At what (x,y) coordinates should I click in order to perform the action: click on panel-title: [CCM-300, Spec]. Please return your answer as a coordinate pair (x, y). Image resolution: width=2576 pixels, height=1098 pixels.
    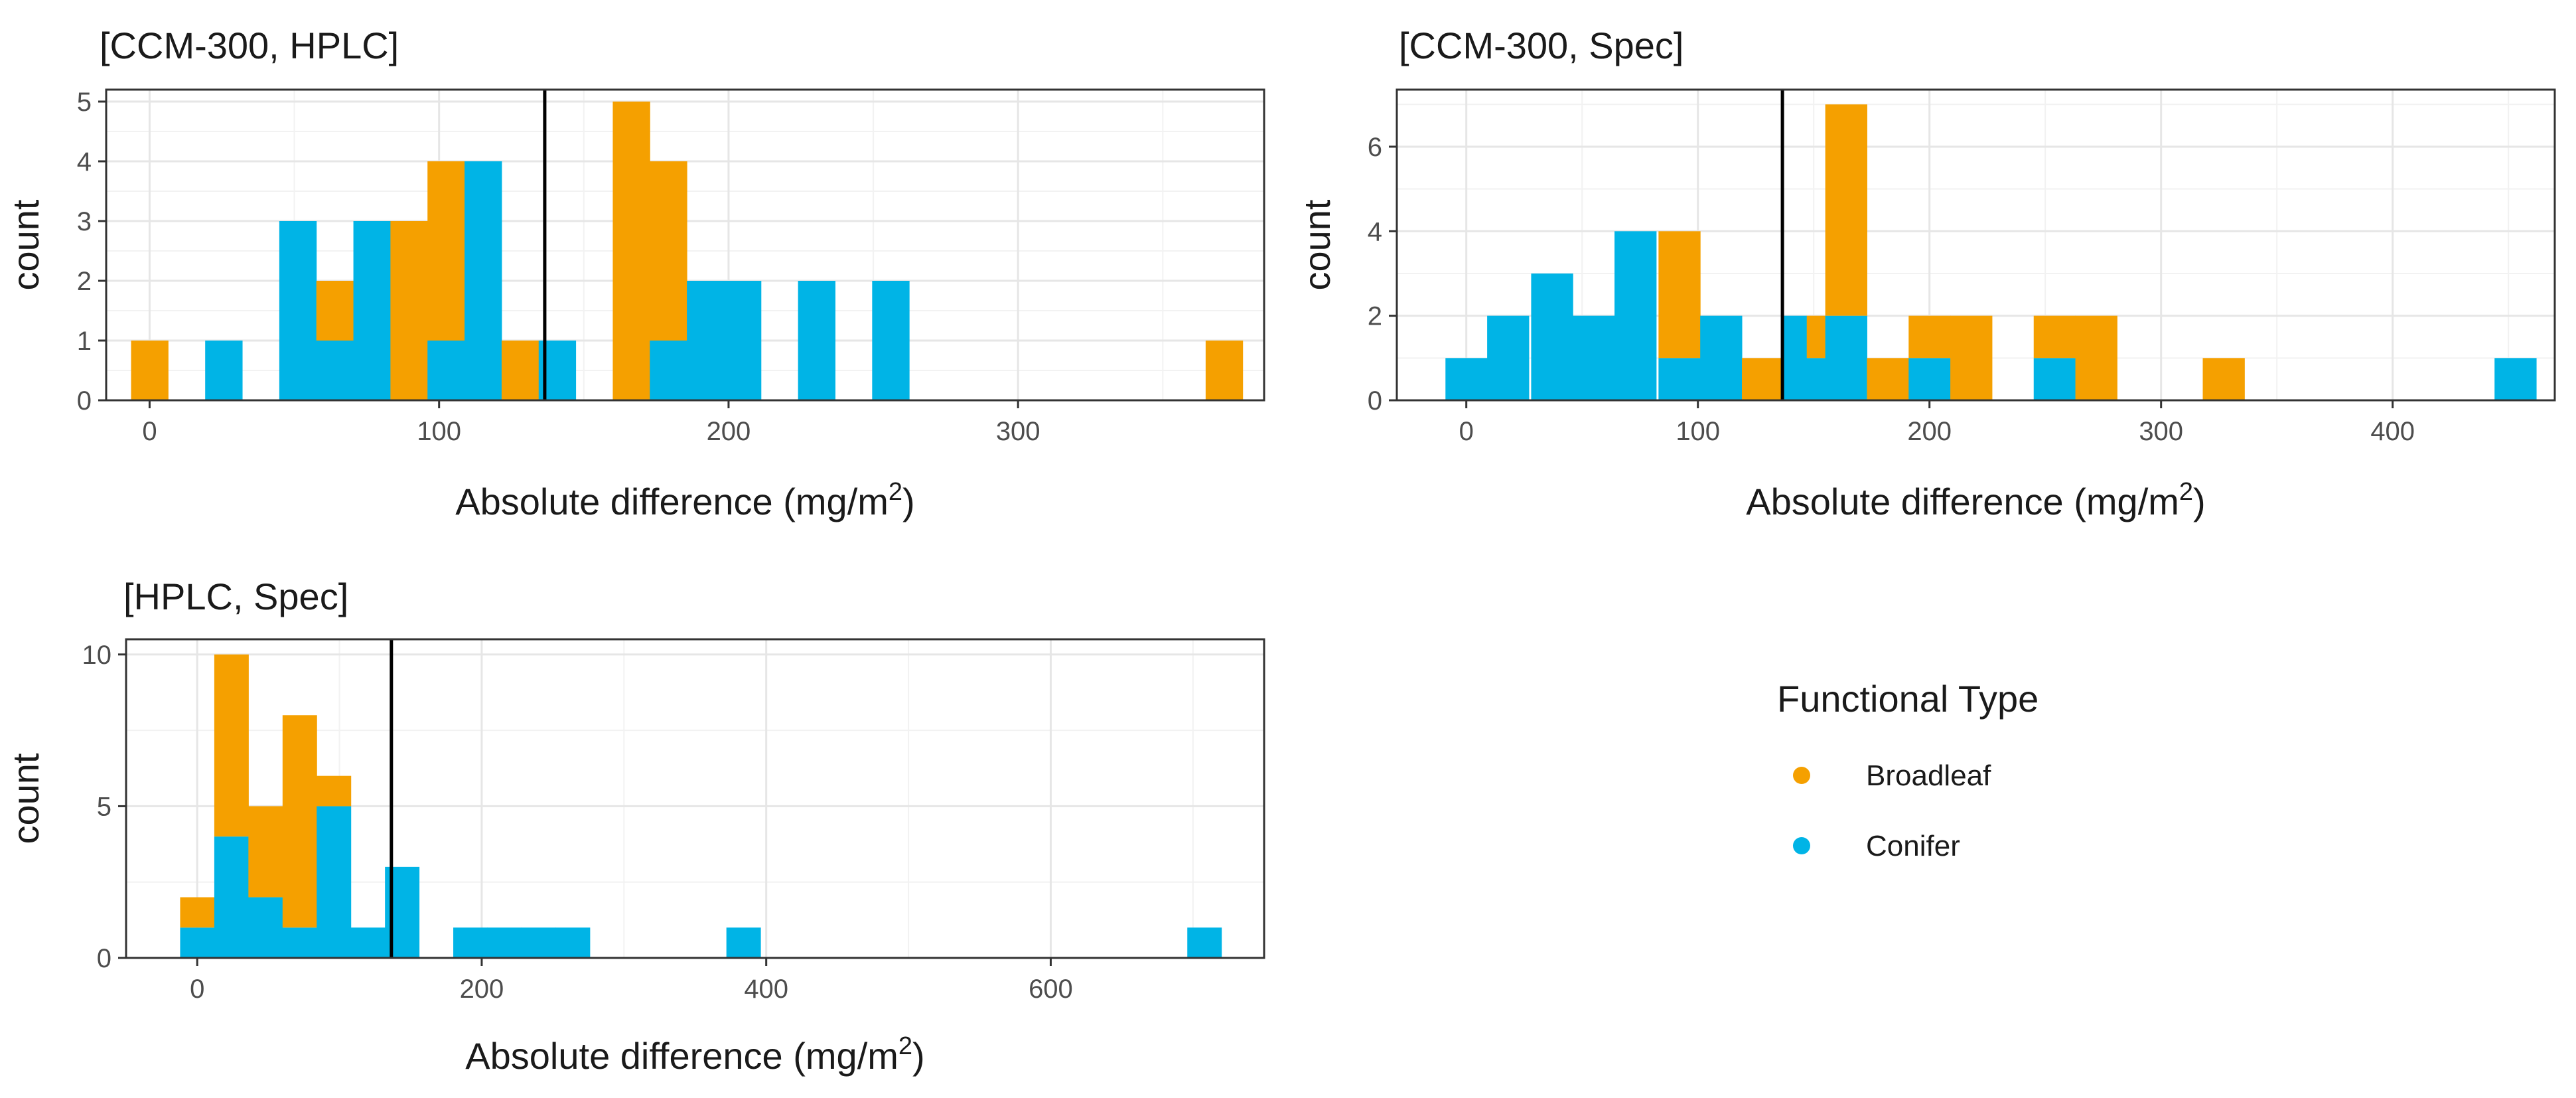
    Looking at the image, I should click on (1542, 45).